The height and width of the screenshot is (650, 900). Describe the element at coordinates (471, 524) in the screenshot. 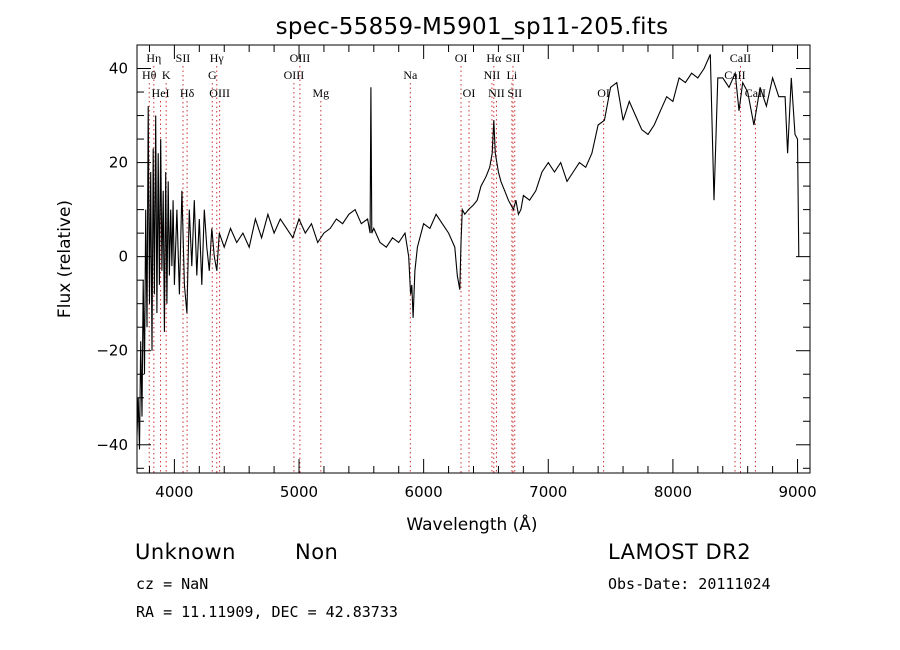

I see `x-axis-label: Wavelength (Å)` at that location.